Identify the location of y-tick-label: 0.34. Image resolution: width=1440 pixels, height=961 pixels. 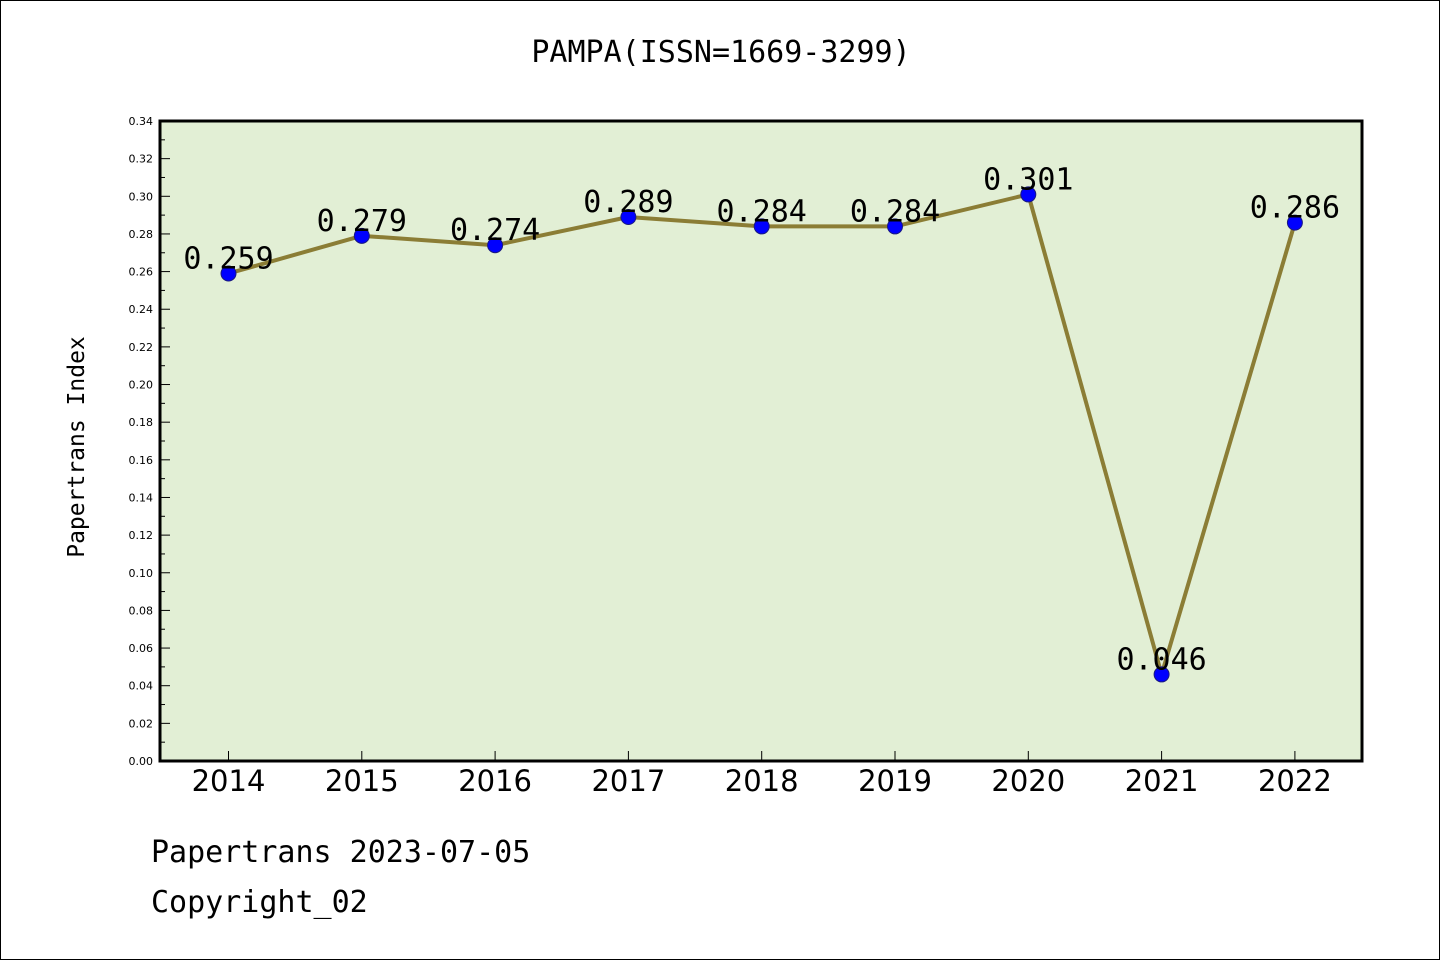
(141, 121).